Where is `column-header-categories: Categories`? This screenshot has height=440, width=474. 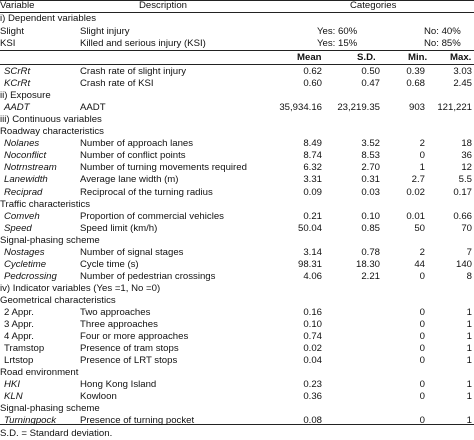 column-header-categories: Categories is located at coordinates (373, 5).